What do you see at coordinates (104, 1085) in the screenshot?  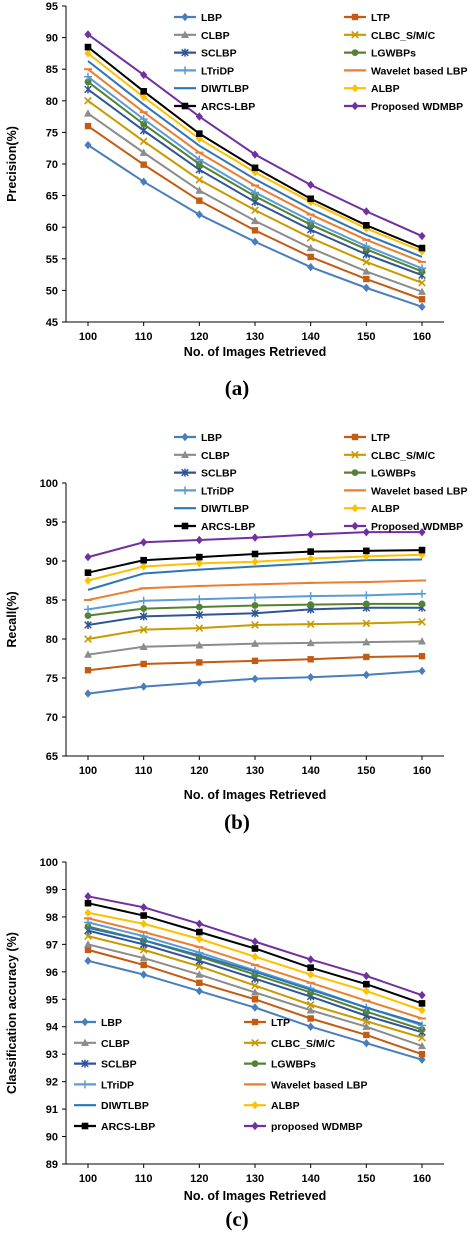 I see `legend-entry-ltridp: LTriDP` at bounding box center [104, 1085].